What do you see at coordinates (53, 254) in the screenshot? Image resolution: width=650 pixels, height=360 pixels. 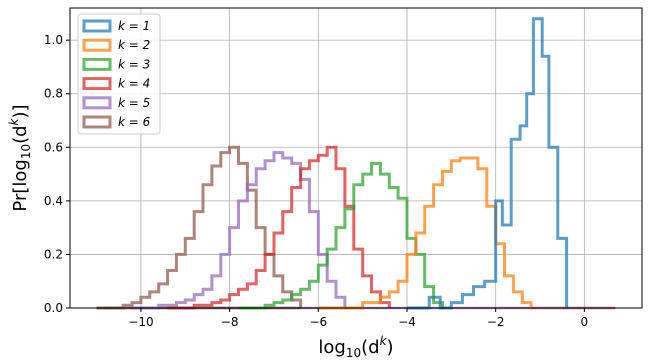 I see `y-tick-label: 0.2` at bounding box center [53, 254].